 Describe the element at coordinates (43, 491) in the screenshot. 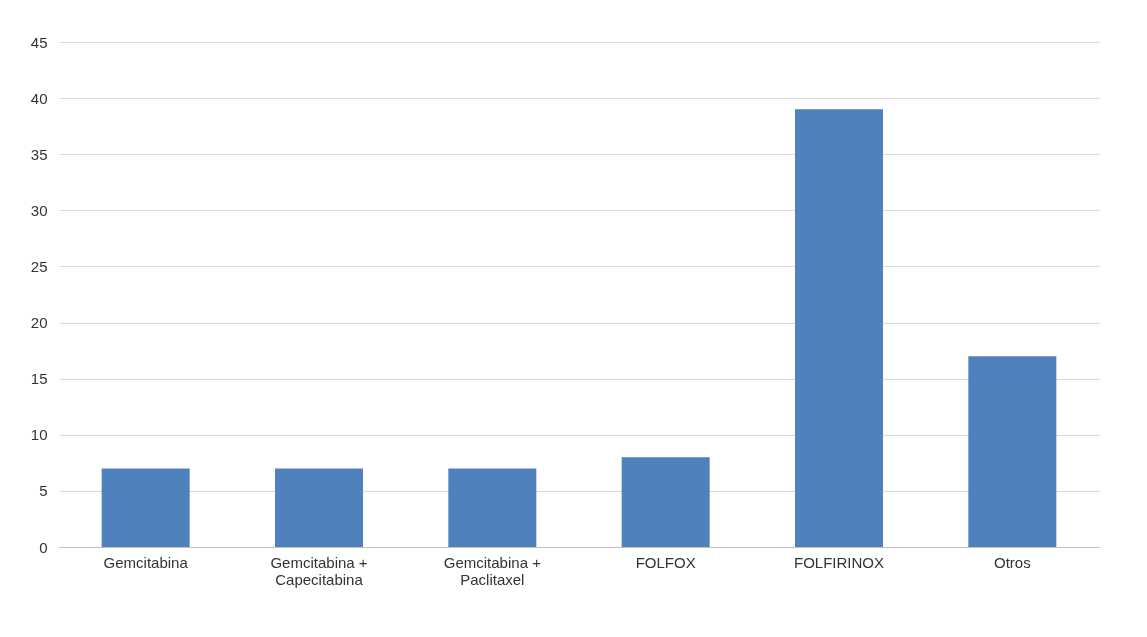

I see `y-tick-label: 5` at that location.